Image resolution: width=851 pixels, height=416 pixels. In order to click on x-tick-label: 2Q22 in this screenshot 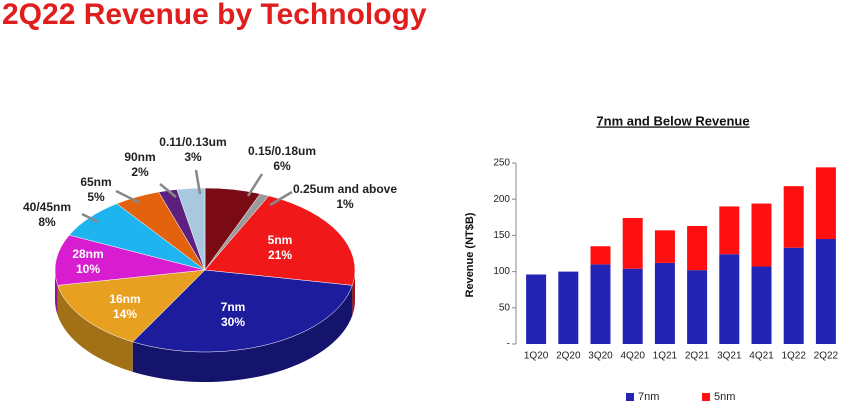, I will do `click(826, 356)`.